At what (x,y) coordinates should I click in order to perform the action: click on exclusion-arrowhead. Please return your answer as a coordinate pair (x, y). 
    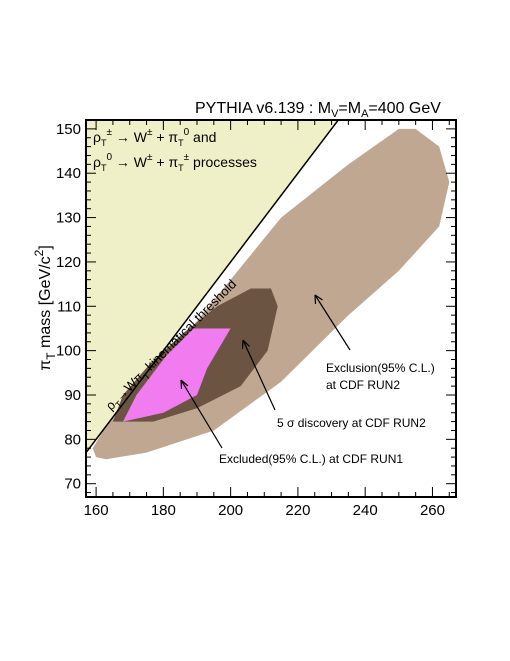
    Looking at the image, I should click on (318, 299).